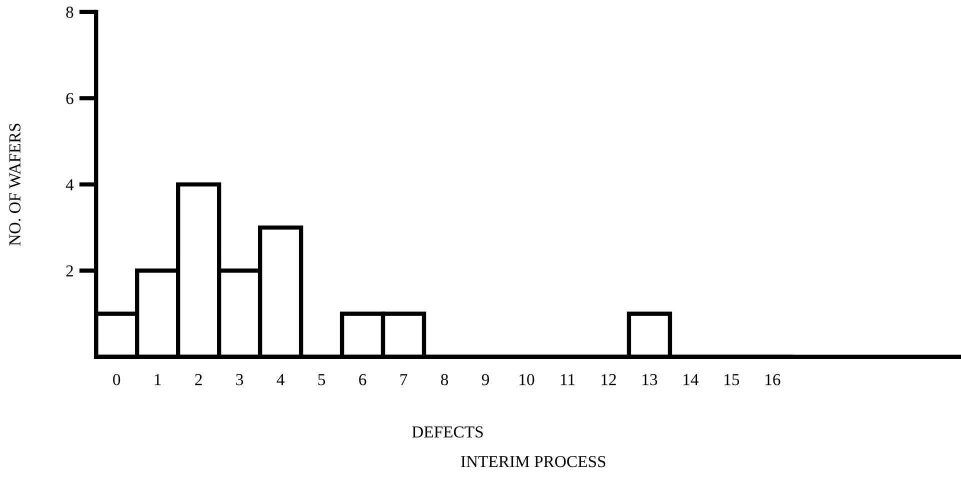 The width and height of the screenshot is (961, 479). Describe the element at coordinates (322, 380) in the screenshot. I see `x-tick-label: 5` at that location.